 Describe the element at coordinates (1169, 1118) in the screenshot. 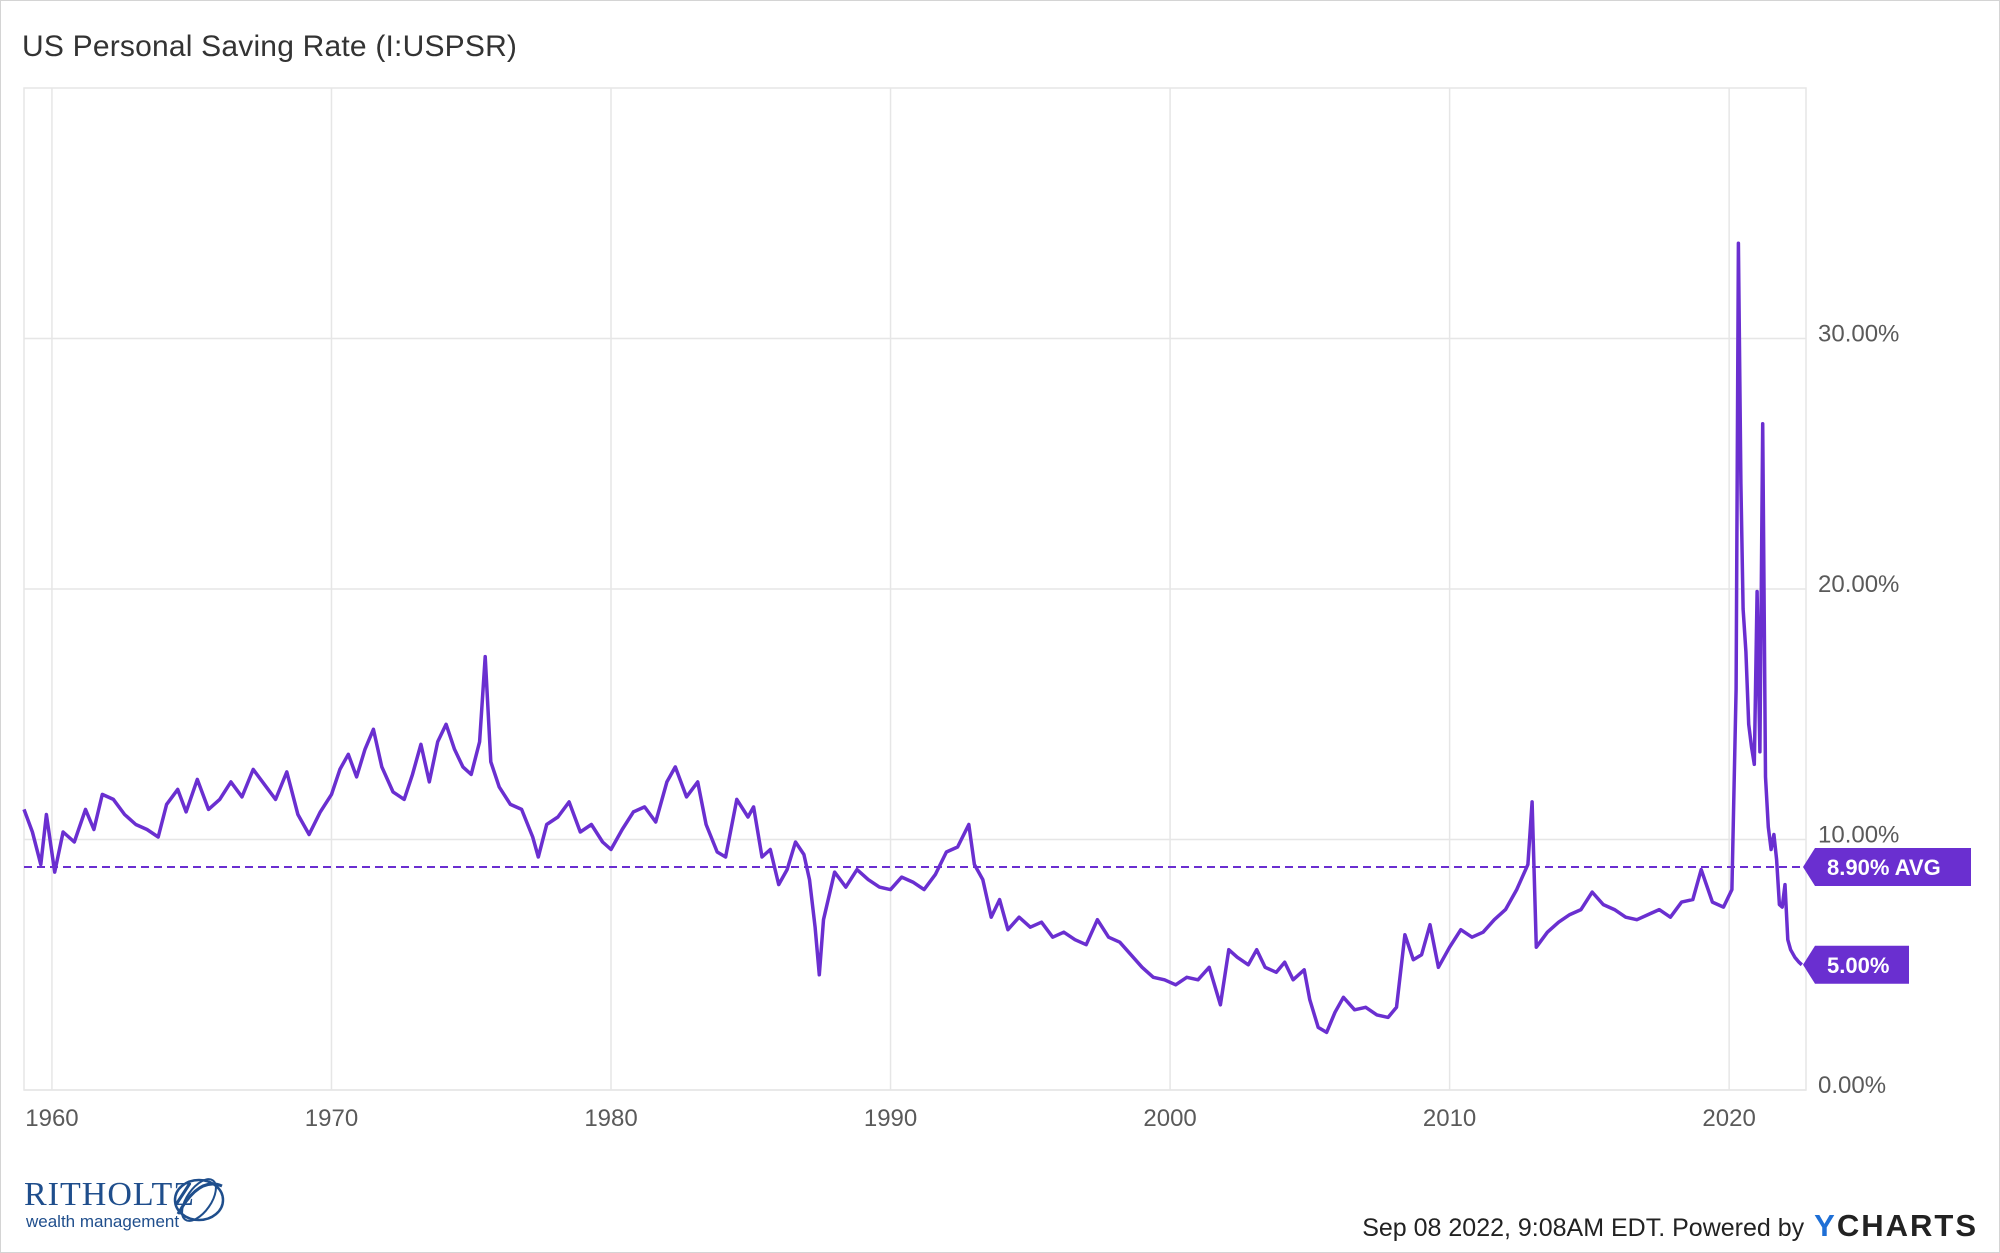

I see `x-tick-label: 2000` at that location.